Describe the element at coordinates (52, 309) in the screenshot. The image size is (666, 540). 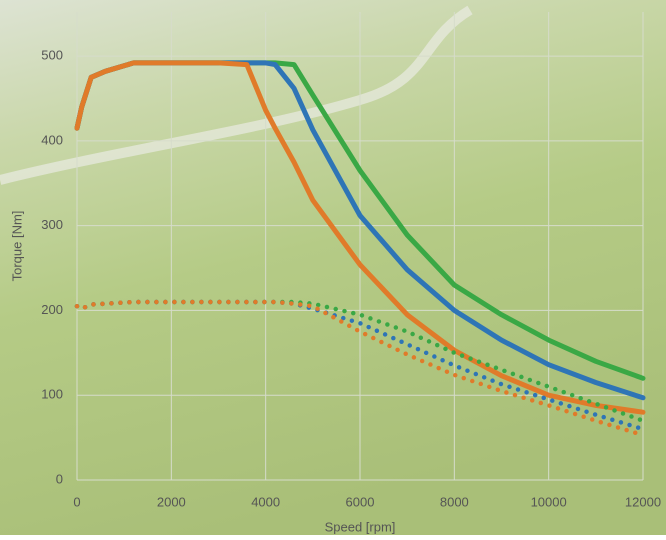
I see `y-tick-label: 200` at that location.